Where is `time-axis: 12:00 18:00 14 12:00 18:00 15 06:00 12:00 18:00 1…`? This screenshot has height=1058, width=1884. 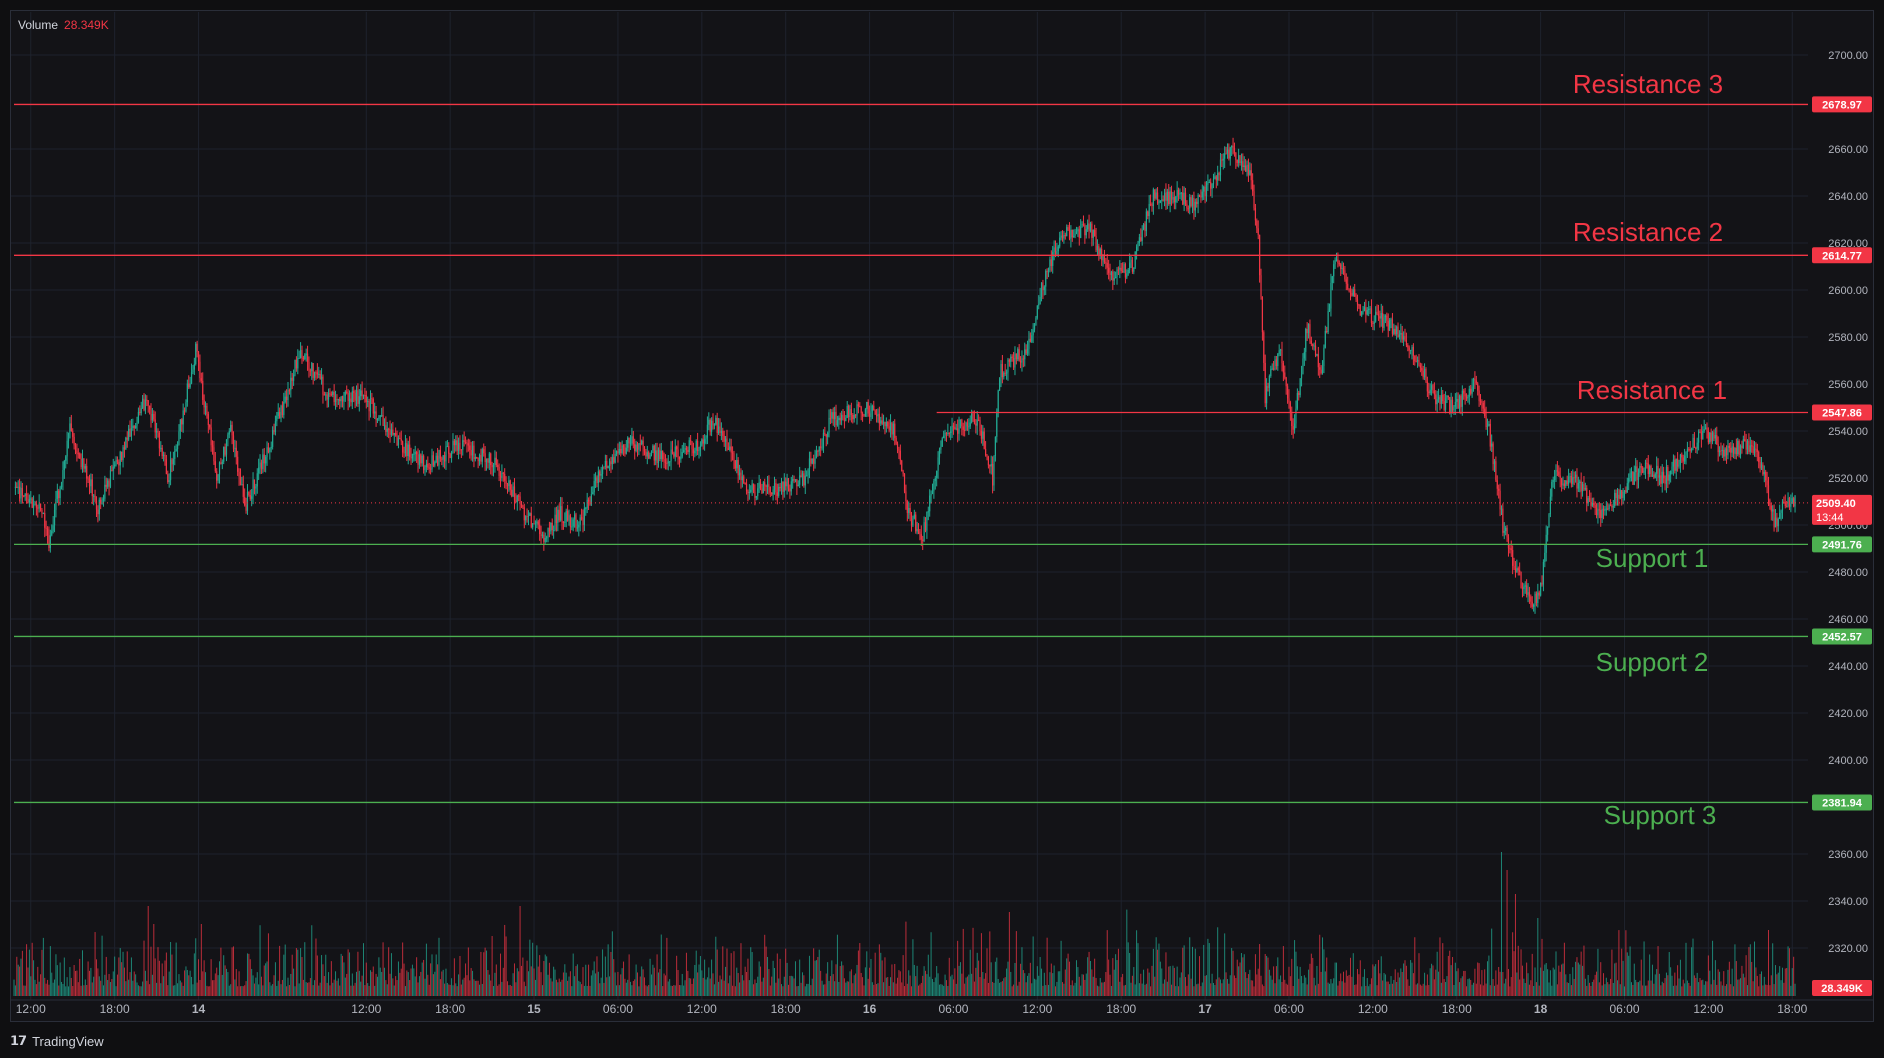
time-axis: 12:00 18:00 14 12:00 18:00 15 06:00 12:00 18:00 1… is located at coordinates (942, 1007).